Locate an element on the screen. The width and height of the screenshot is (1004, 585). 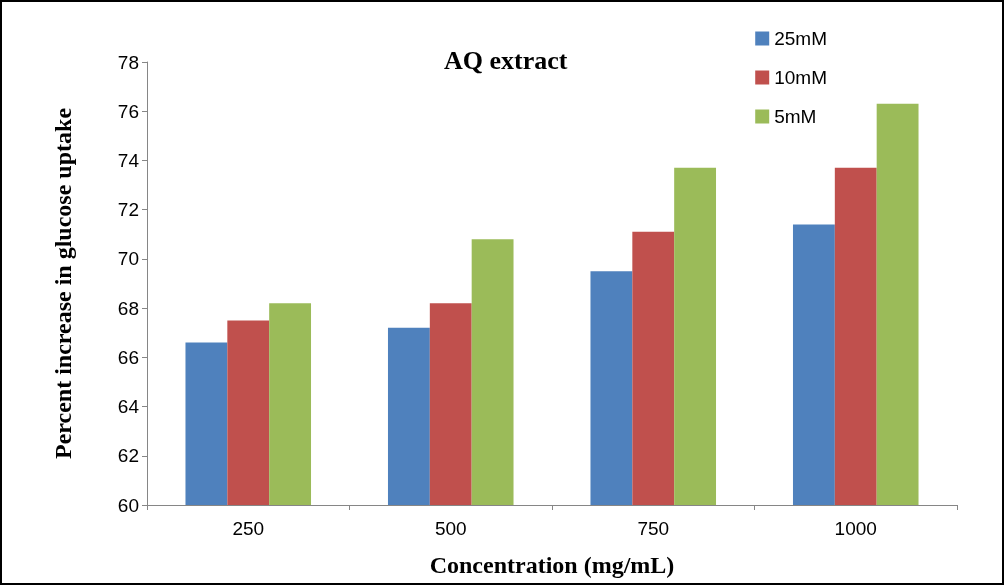
y-tick-label: 72 is located at coordinates (128, 210).